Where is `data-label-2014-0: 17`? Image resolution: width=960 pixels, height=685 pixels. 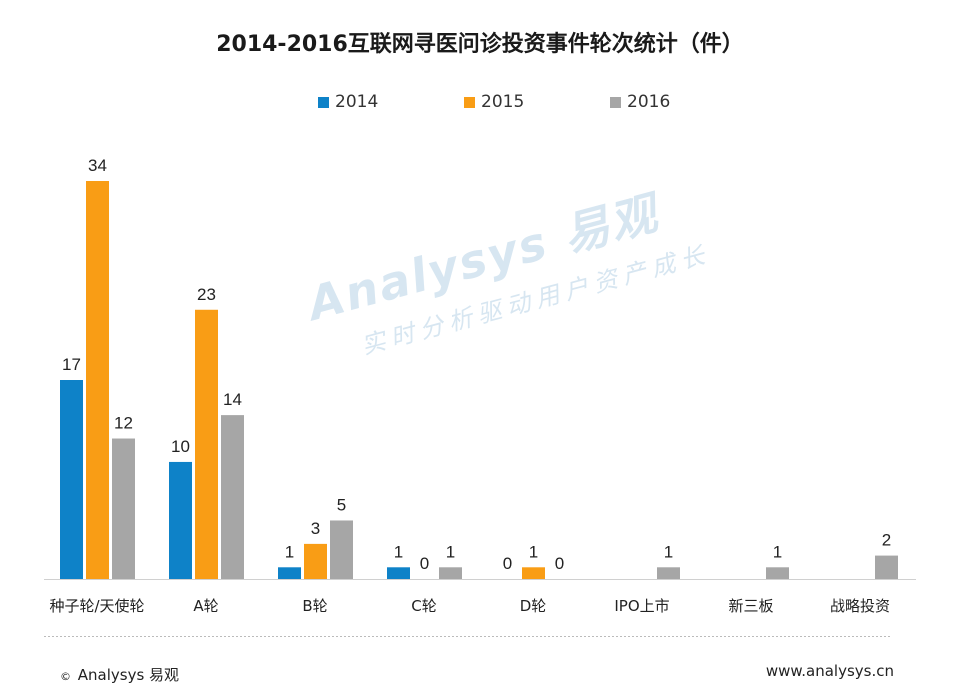 data-label-2014-0: 17 is located at coordinates (71, 364).